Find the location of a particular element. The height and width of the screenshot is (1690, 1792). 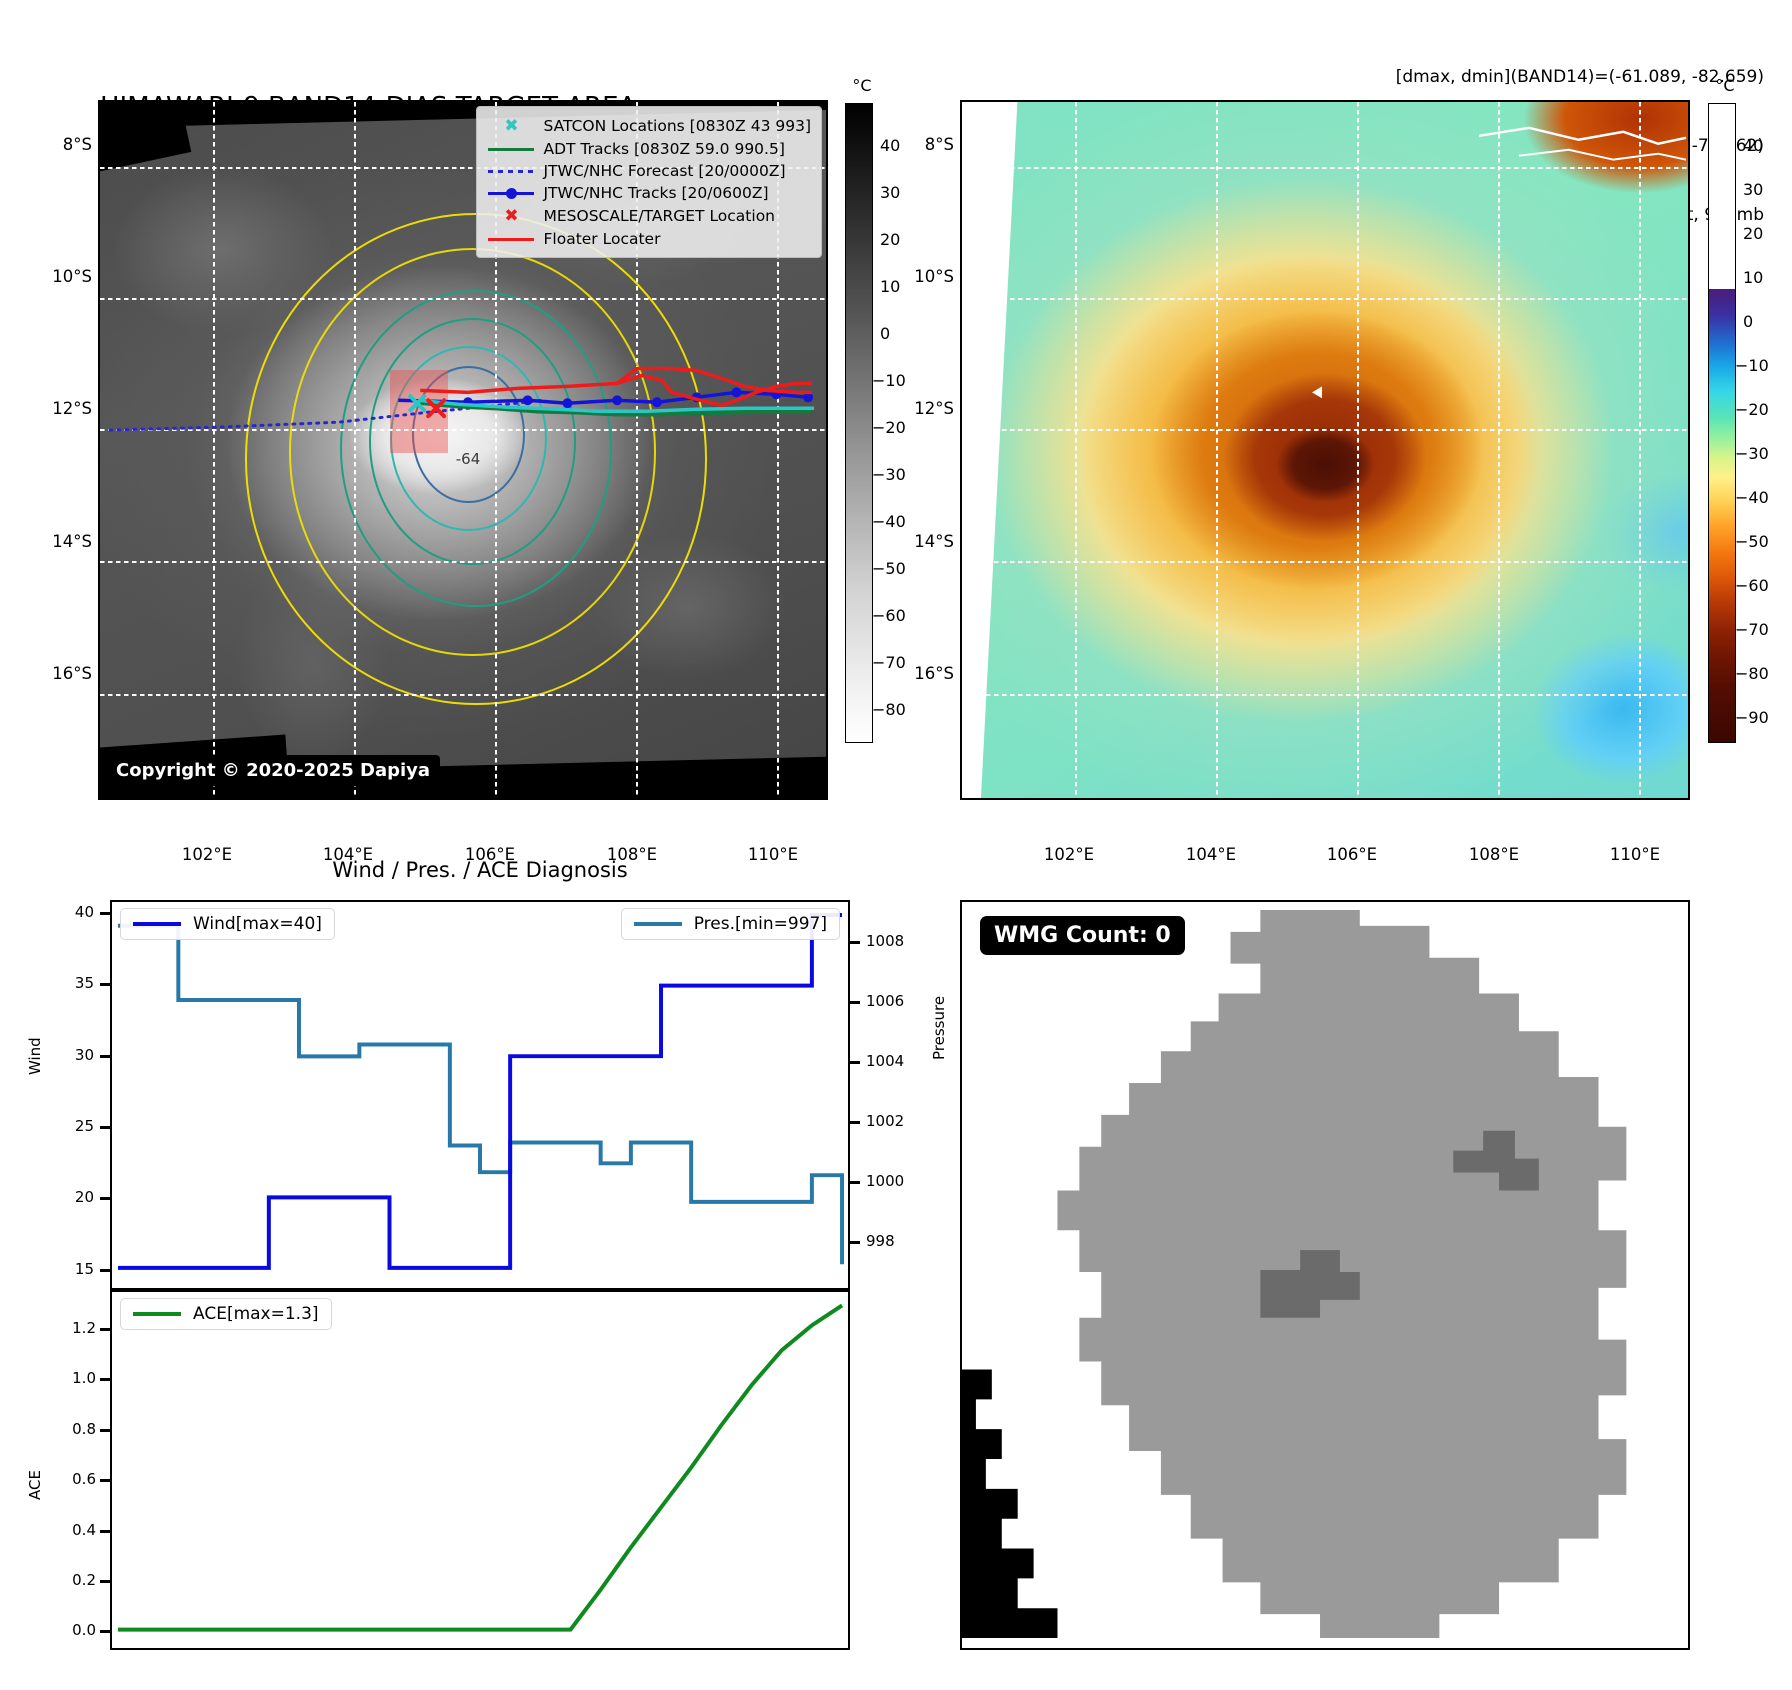

wind-tick-35: 35 is located at coordinates (84, 983).